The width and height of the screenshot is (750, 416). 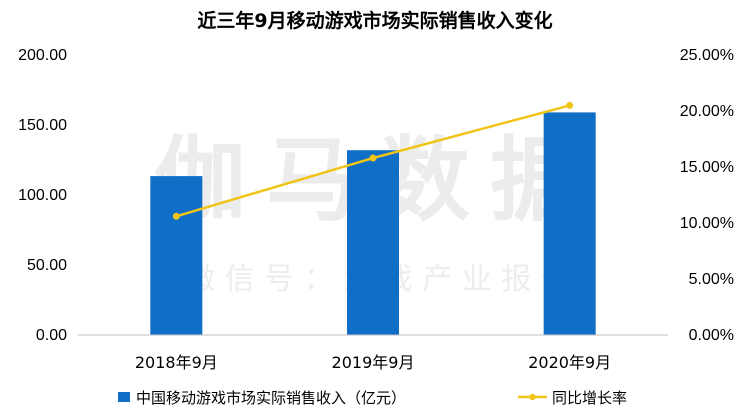 What do you see at coordinates (42, 55) in the screenshot?
I see `left-tick-label: 200.00` at bounding box center [42, 55].